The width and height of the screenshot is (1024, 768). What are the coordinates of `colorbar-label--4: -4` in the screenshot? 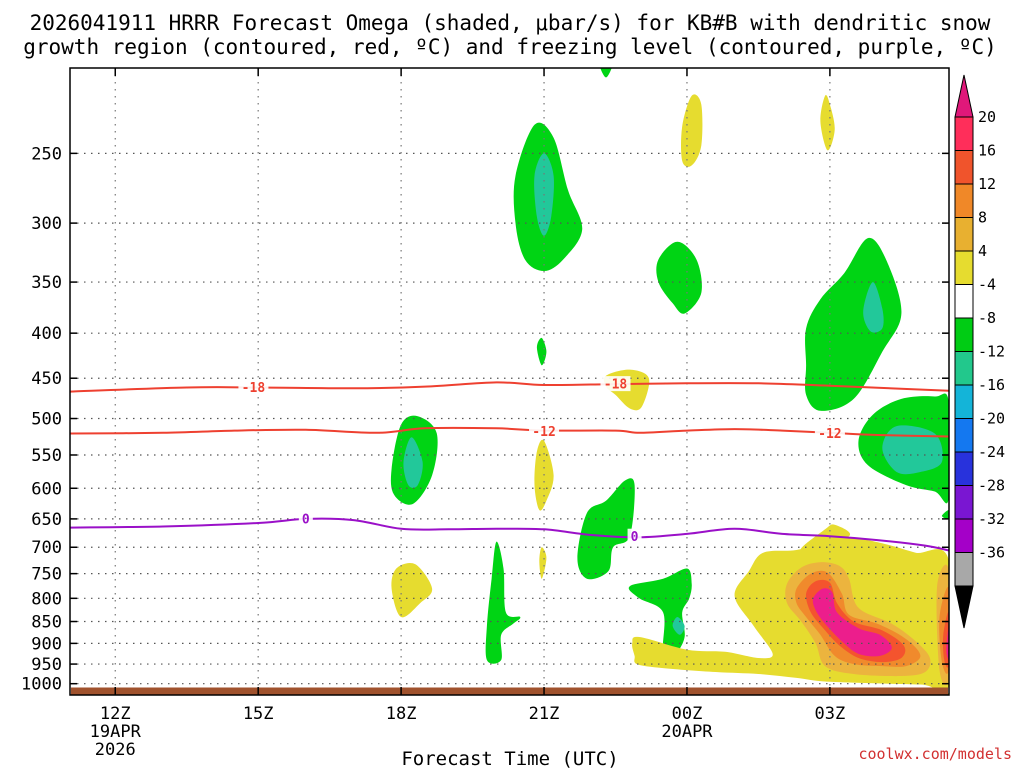 It's located at (987, 285).